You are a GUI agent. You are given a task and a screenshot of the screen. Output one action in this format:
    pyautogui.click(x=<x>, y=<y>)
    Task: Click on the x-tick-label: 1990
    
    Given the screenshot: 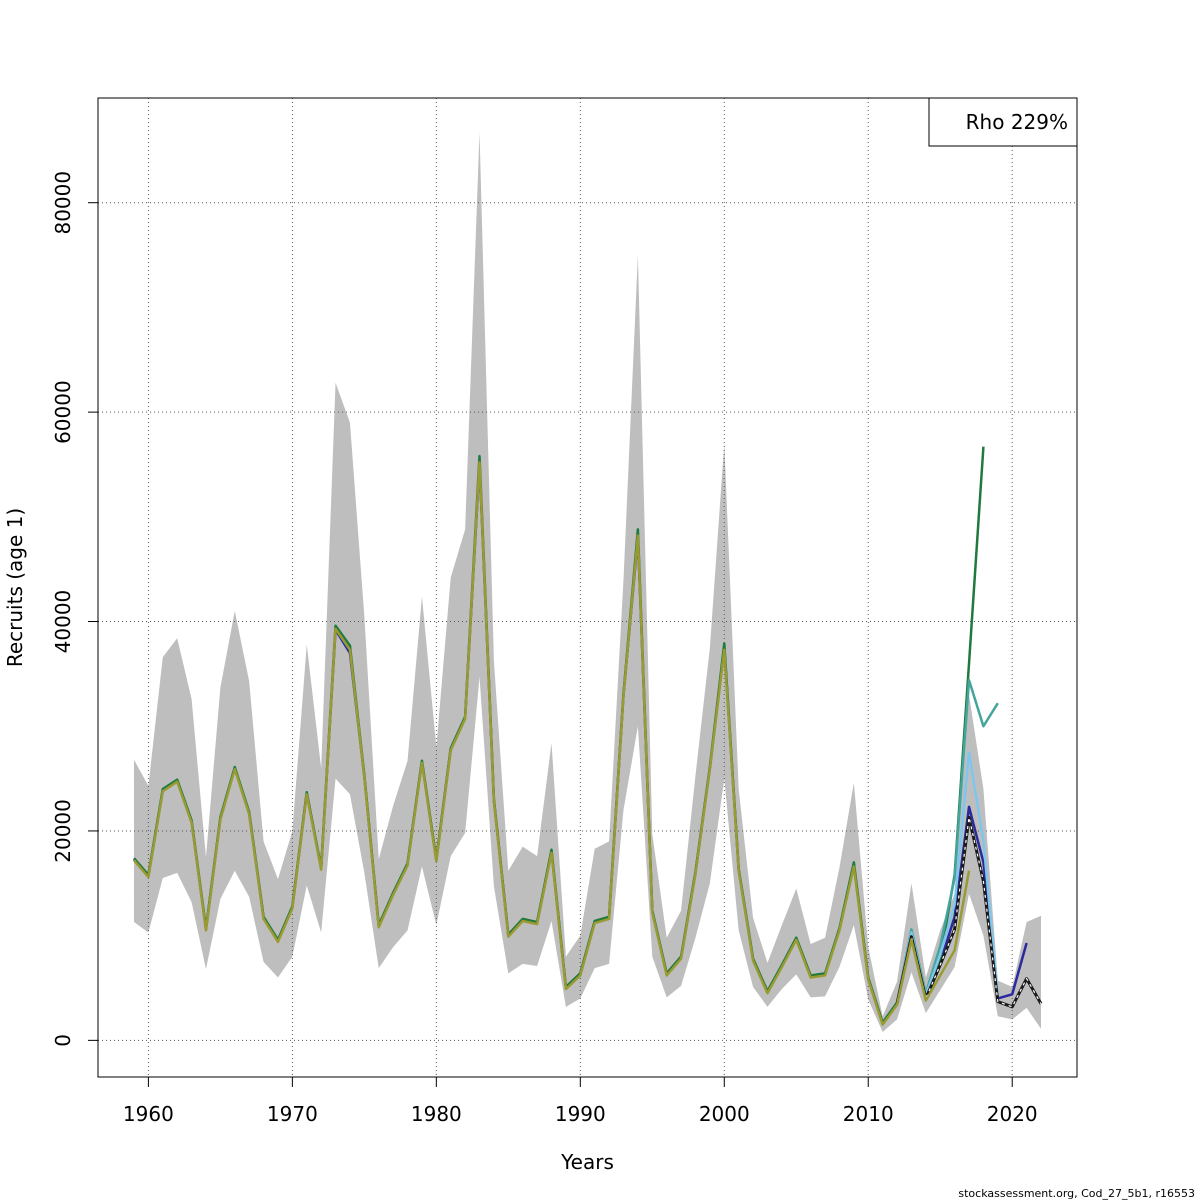 What is the action you would take?
    pyautogui.click(x=580, y=1114)
    